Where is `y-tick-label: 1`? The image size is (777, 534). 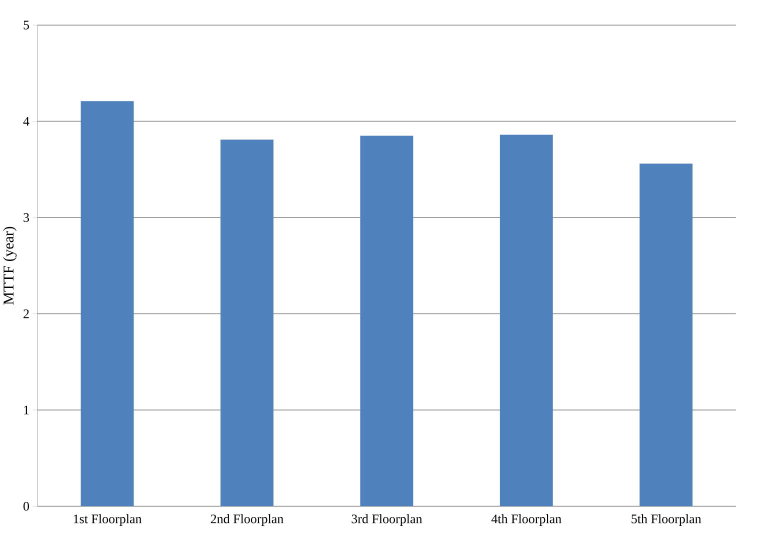
y-tick-label: 1 is located at coordinates (26, 410).